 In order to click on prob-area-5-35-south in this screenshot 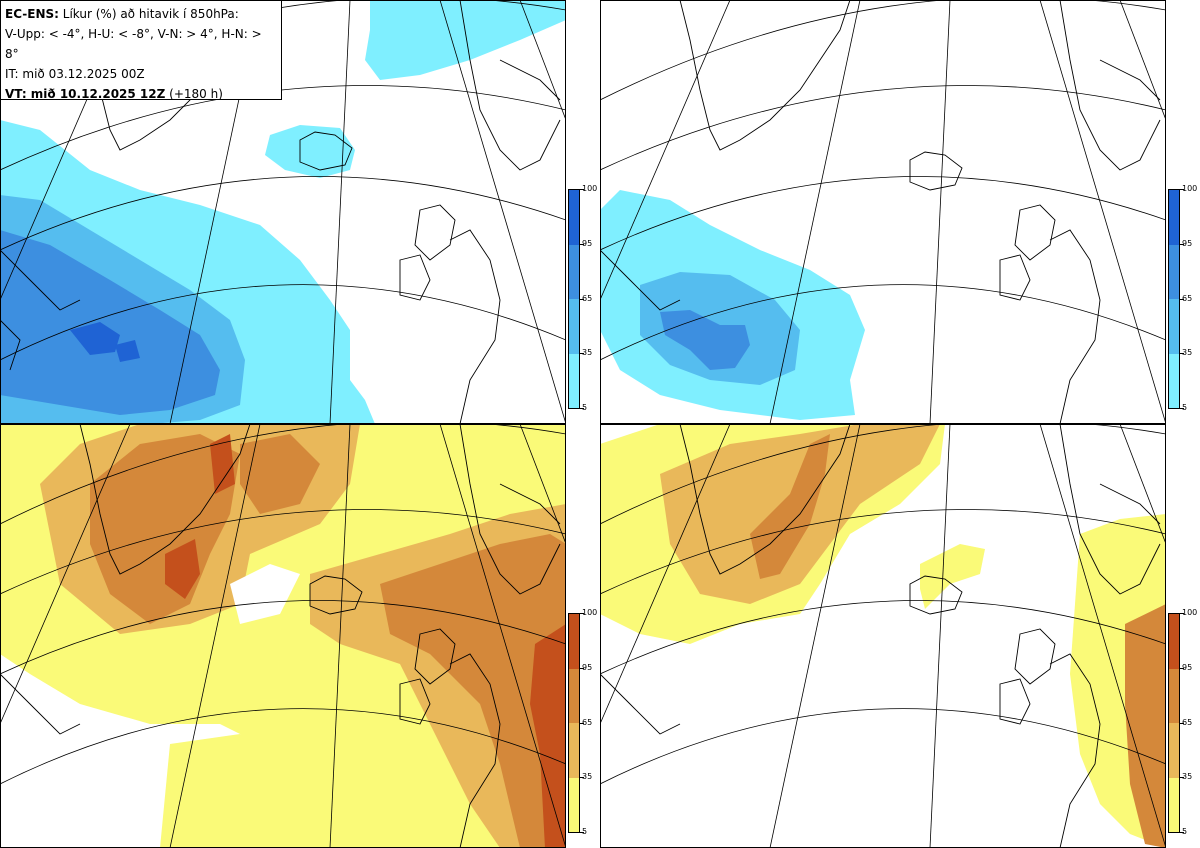, I will do `click(270, 791)`.